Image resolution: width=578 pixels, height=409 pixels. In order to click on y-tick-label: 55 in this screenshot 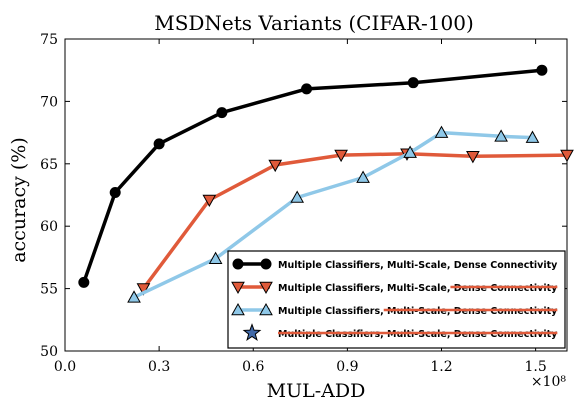, I will do `click(49, 290)`.